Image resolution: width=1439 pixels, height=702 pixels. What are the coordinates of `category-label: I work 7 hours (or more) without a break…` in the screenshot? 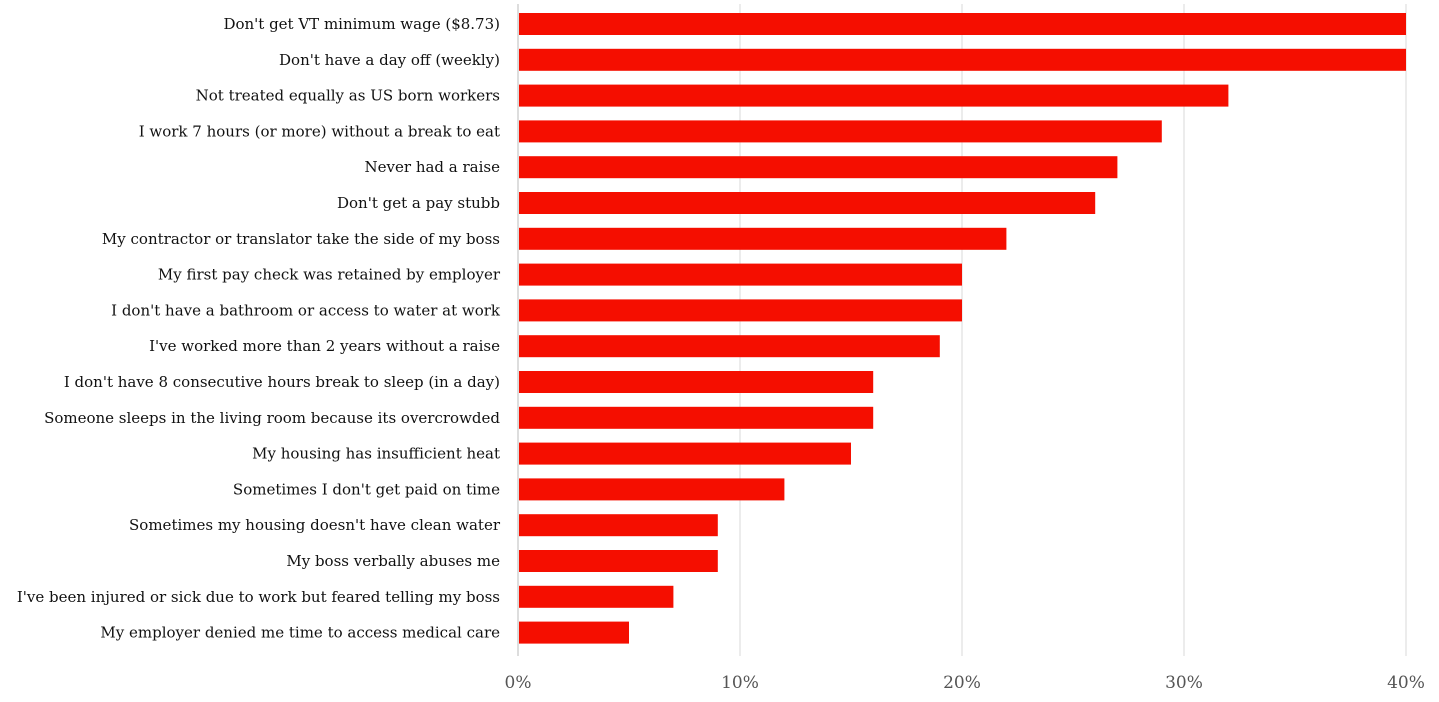 It's located at (319, 131).